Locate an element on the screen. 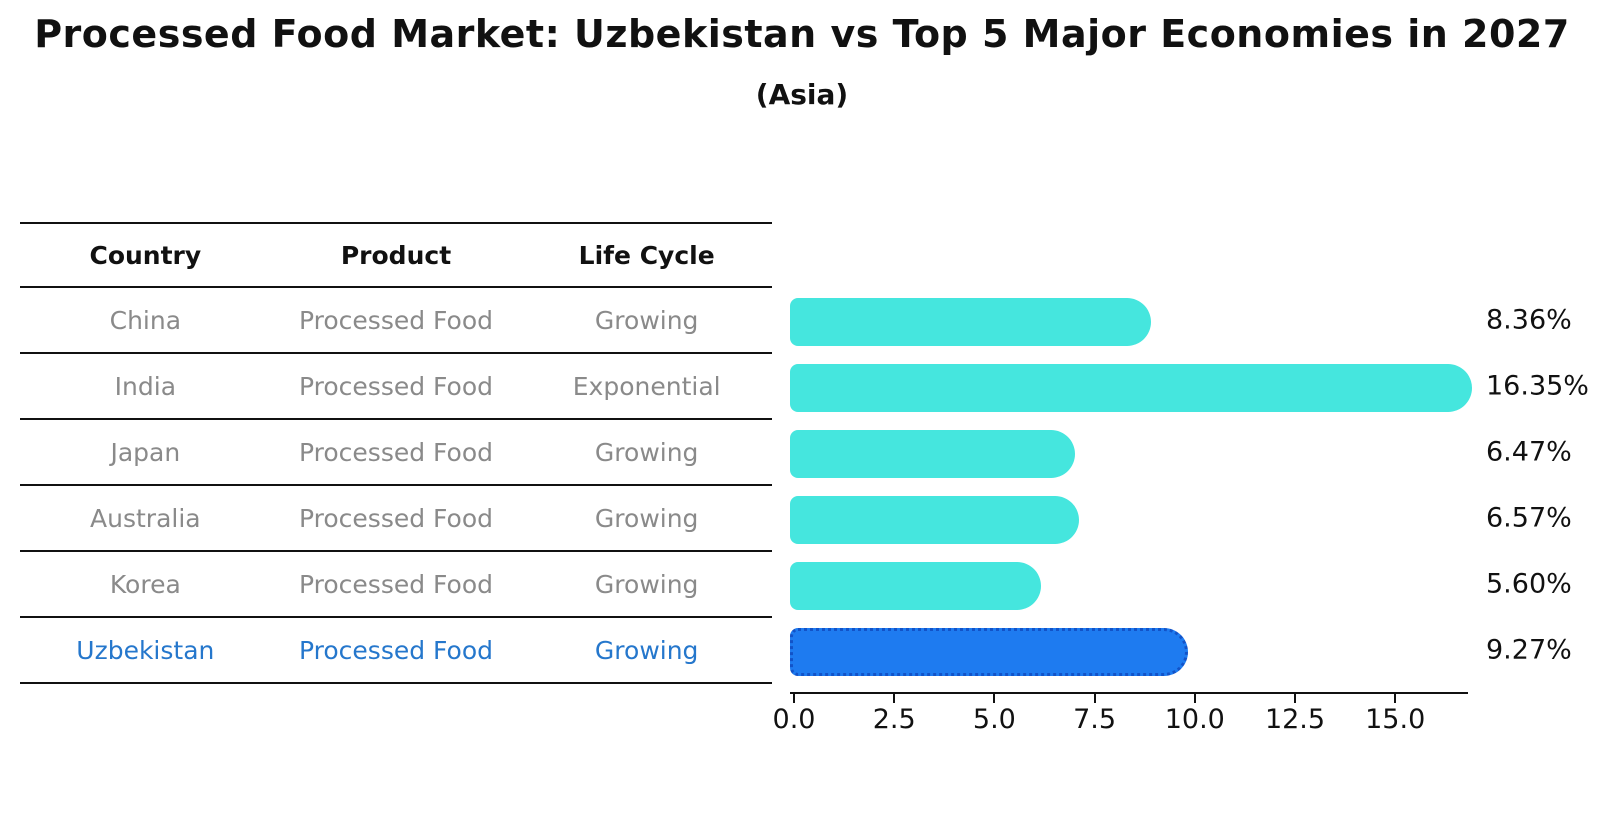 The width and height of the screenshot is (1604, 823). bar-china is located at coordinates (971, 322).